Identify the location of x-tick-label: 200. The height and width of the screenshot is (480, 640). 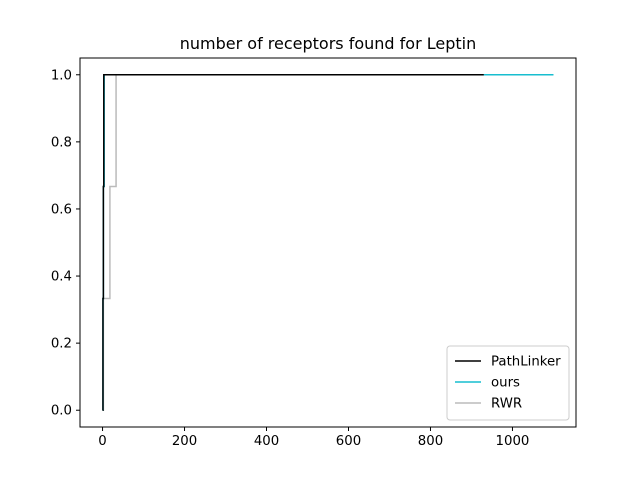
(184, 441).